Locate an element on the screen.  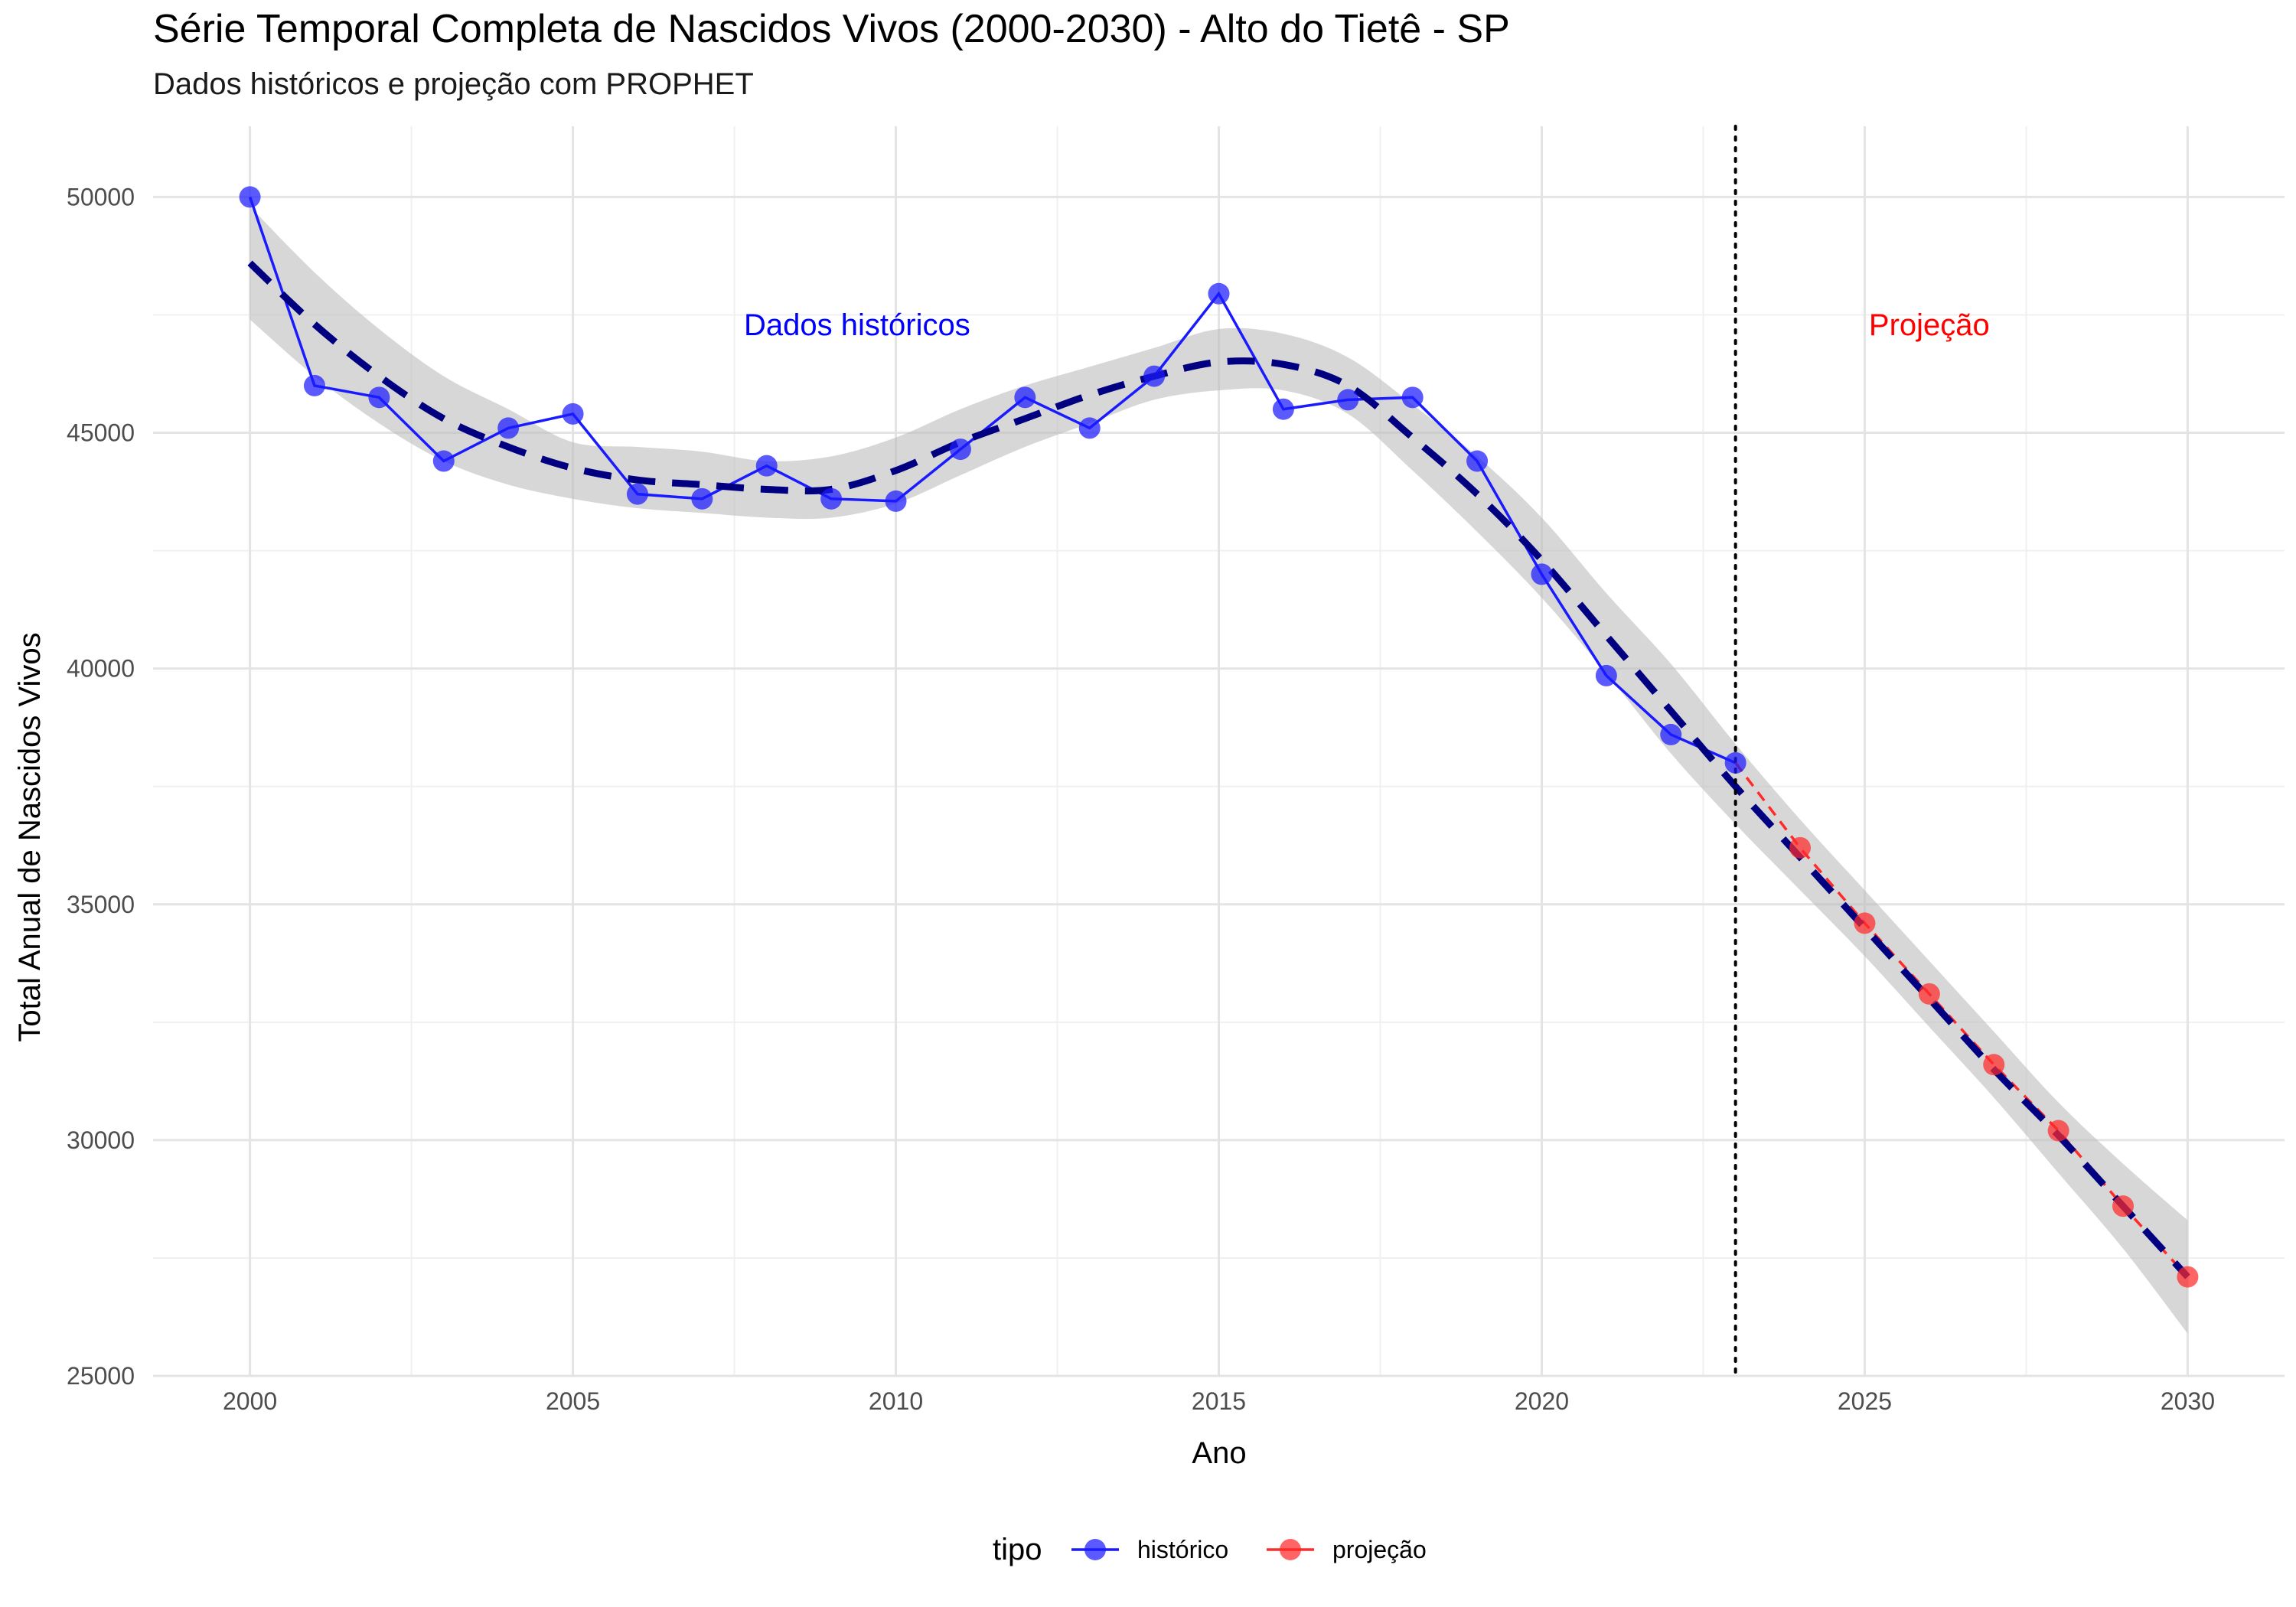
y-tick-label: 40000 is located at coordinates (101, 669).